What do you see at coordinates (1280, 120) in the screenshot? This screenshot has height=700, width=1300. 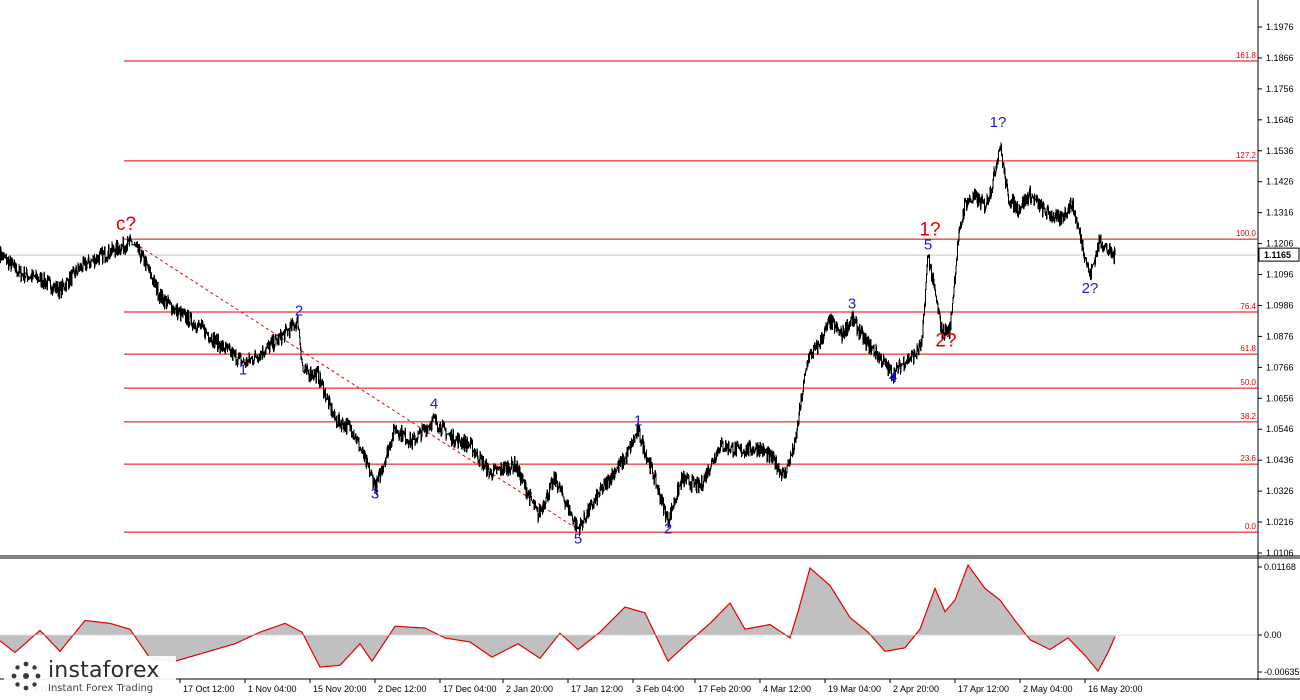 I see `price-tick-label: 1.1646` at bounding box center [1280, 120].